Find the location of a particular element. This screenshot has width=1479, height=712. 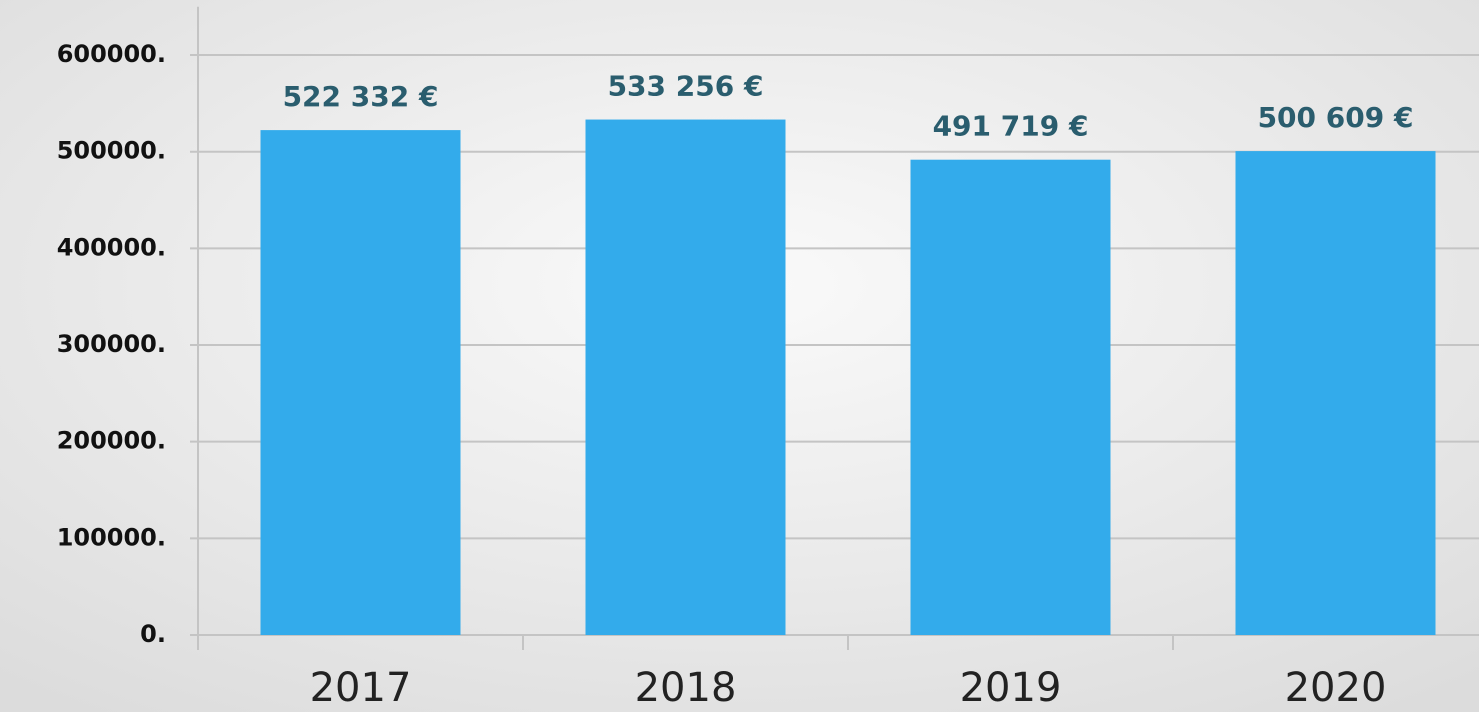

value-label: 491 719 € is located at coordinates (1011, 126).